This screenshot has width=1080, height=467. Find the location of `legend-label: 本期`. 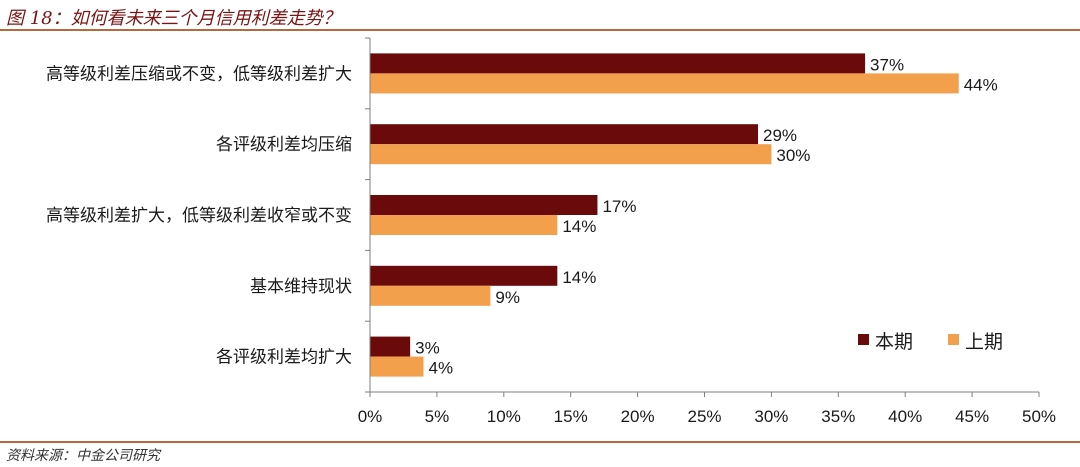

legend-label: 本期 is located at coordinates (894, 342).